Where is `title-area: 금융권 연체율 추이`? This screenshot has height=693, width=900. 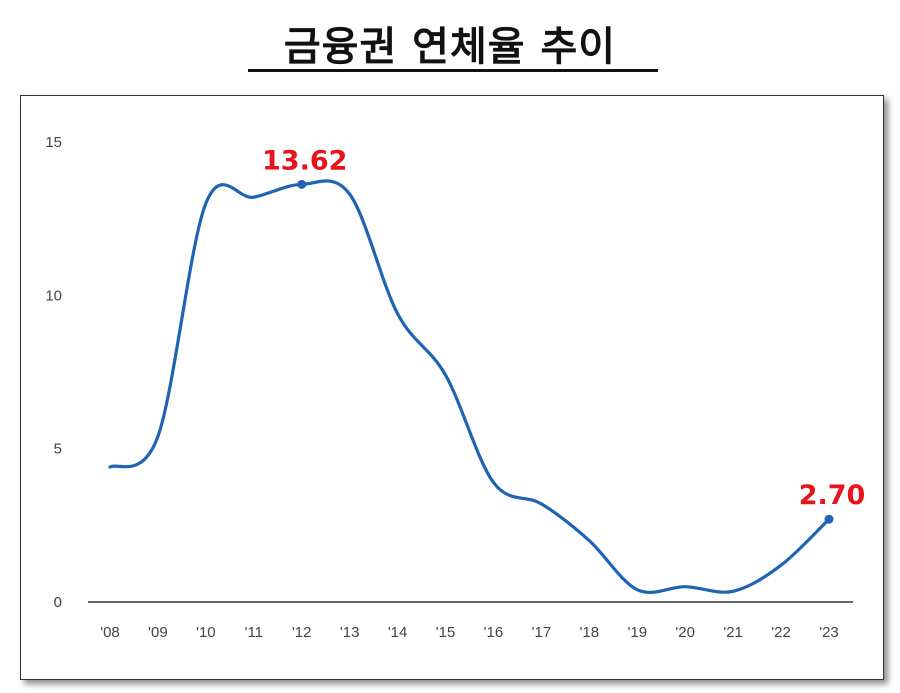
title-area: 금융권 연체율 추이 is located at coordinates (450, 43).